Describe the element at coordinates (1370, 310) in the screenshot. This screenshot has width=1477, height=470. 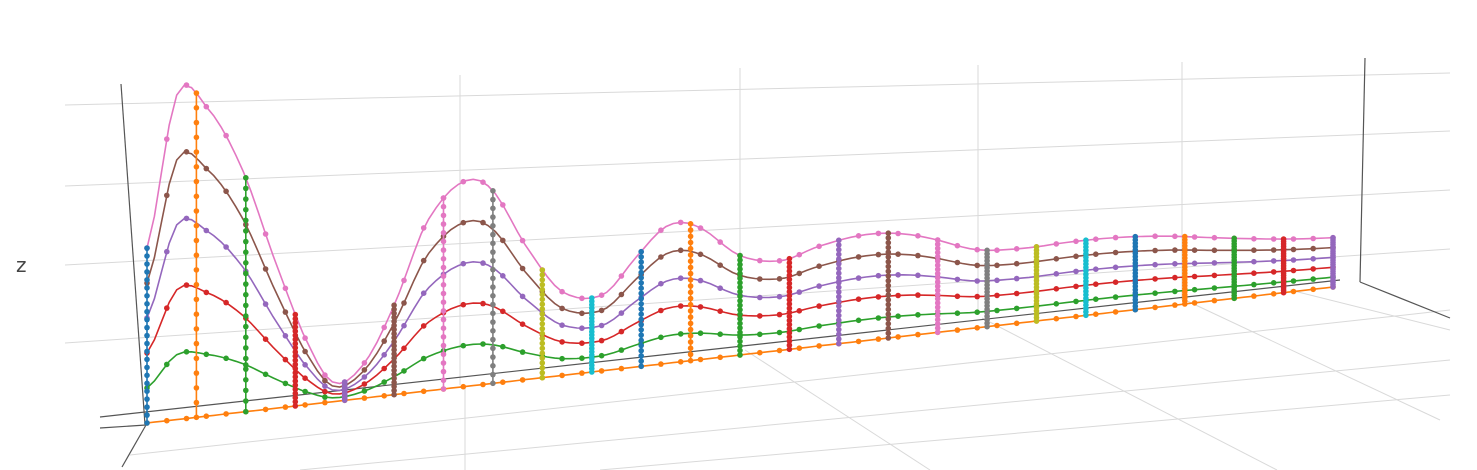
I see `grid-line-floor` at that location.